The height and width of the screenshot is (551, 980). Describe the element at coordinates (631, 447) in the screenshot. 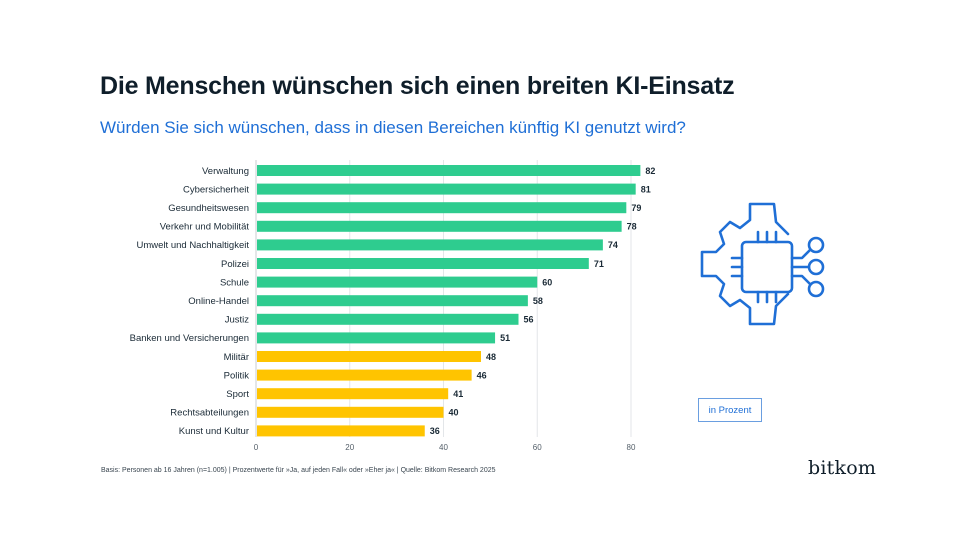

I see `x-tick-label: 80` at that location.